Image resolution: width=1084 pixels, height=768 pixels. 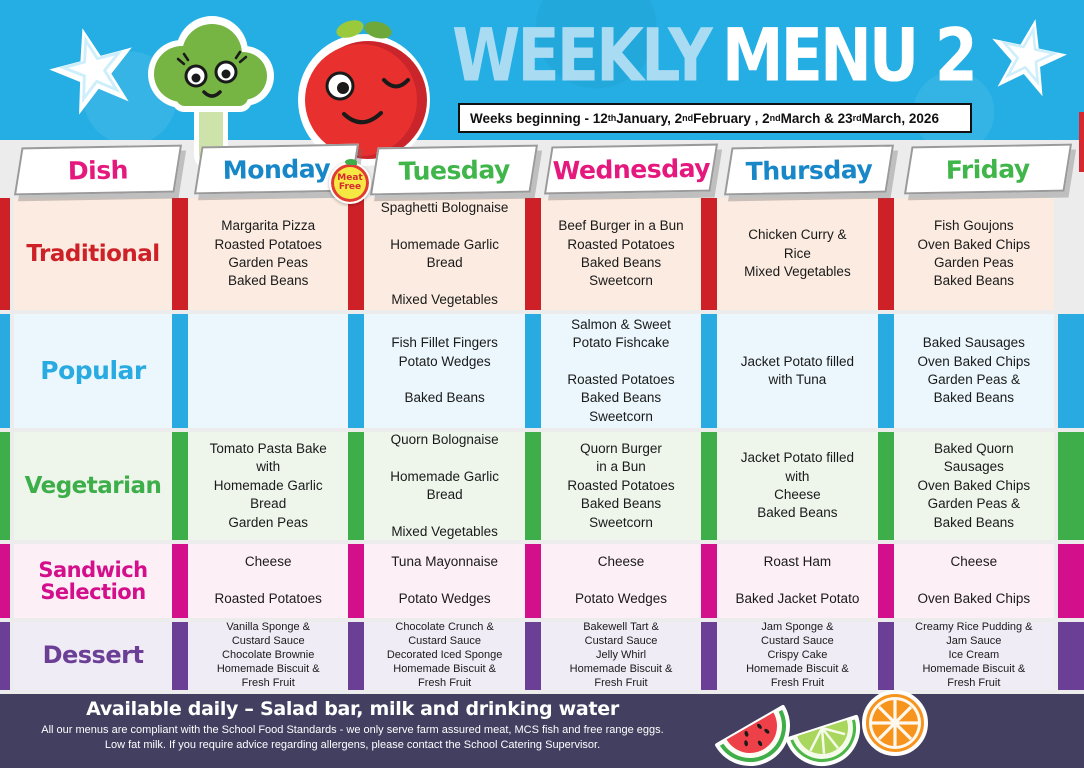 I want to click on leaf-icon, so click(x=351, y=162).